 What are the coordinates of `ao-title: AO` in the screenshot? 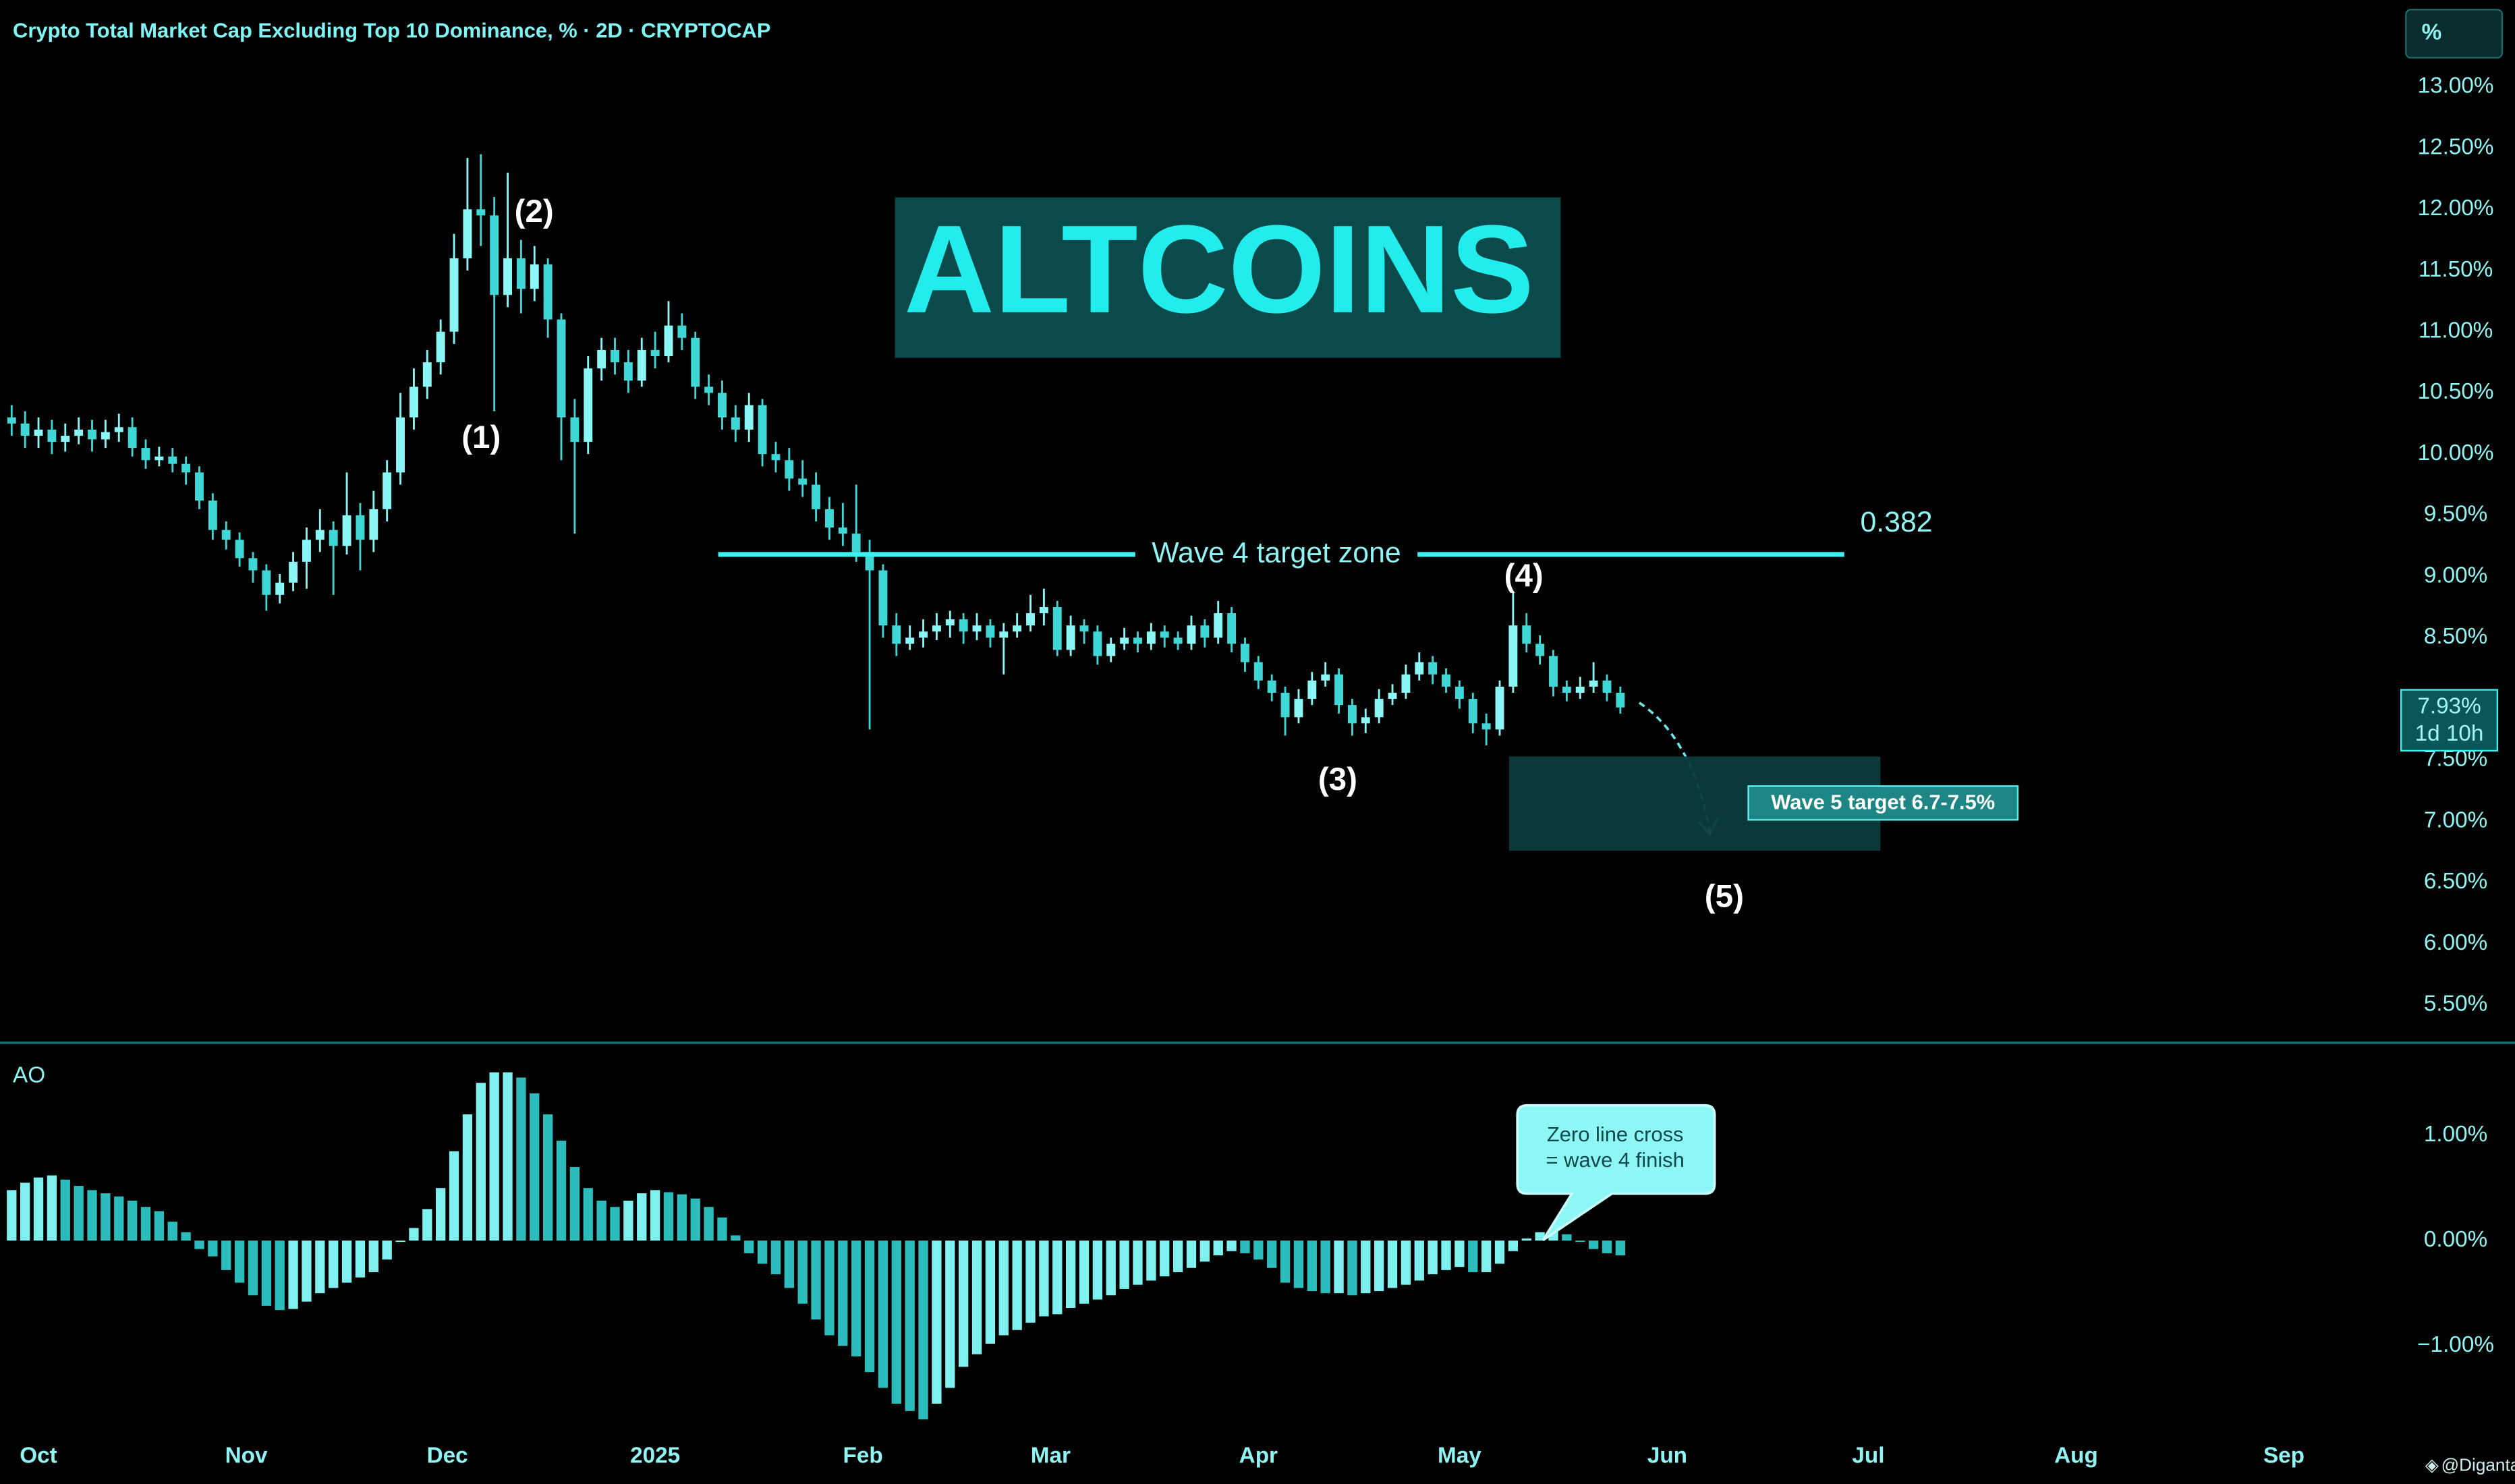 It's located at (29, 1075).